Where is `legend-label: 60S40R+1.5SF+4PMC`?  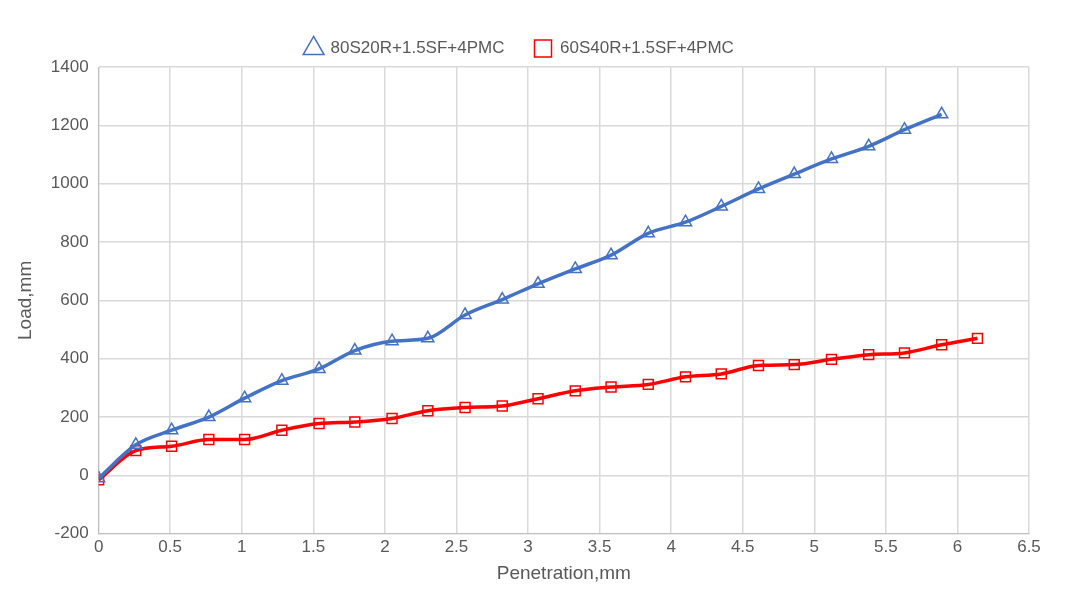 legend-label: 60S40R+1.5SF+4PMC is located at coordinates (647, 48).